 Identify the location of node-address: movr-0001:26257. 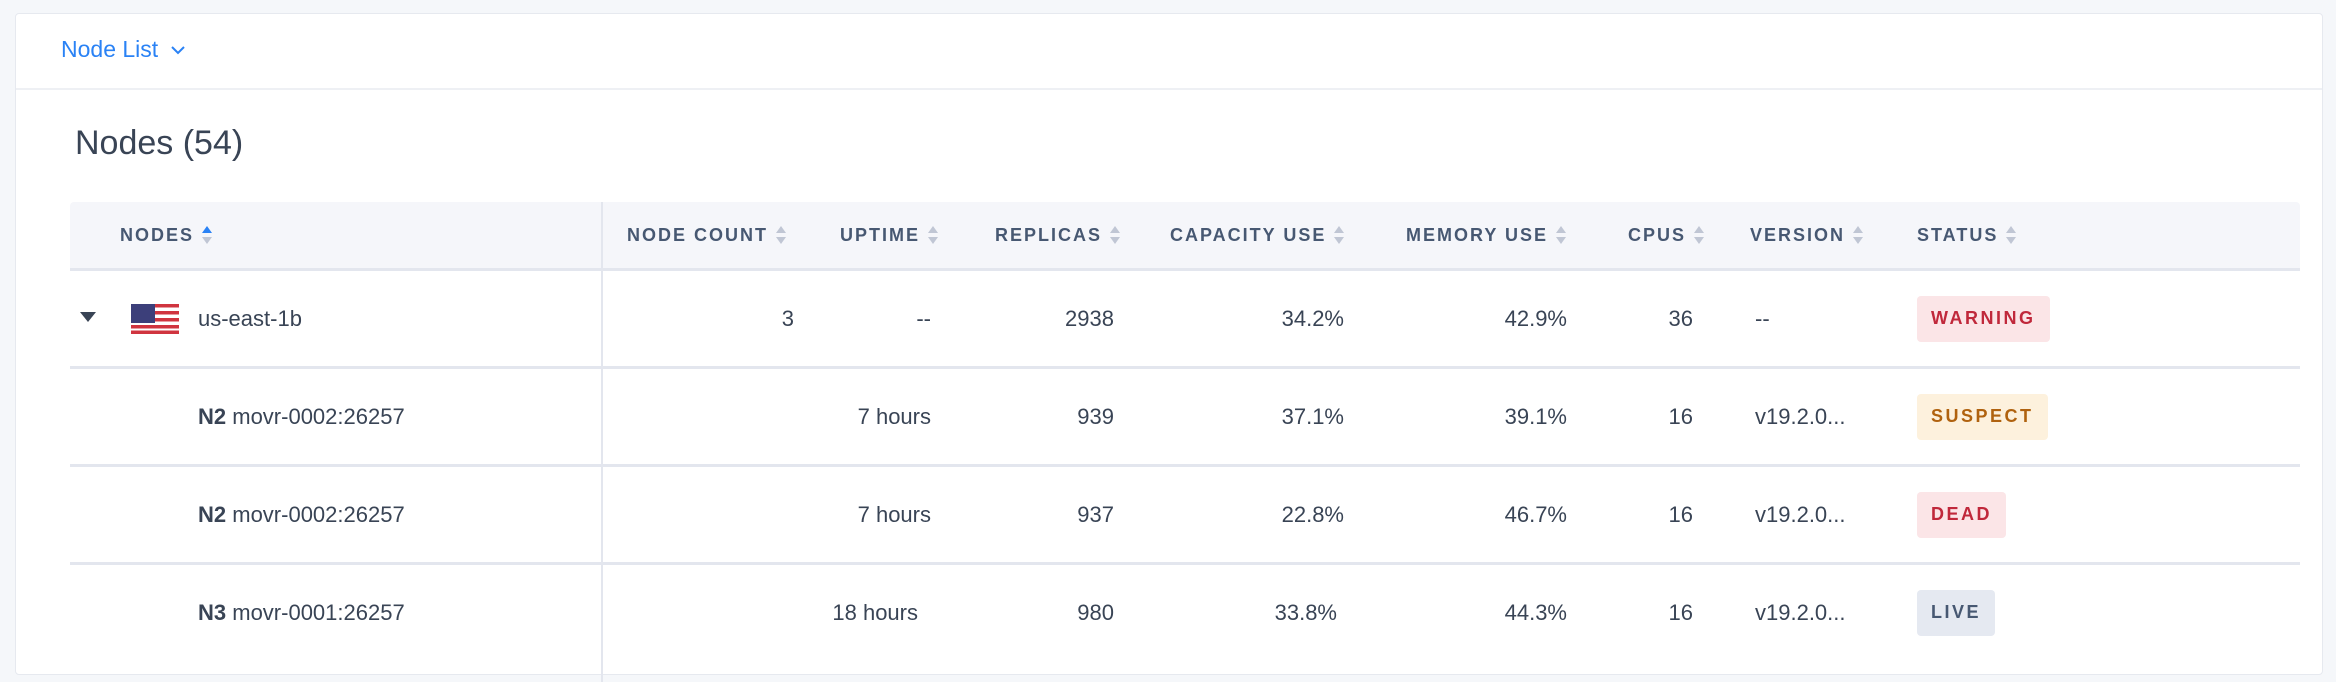
(318, 612).